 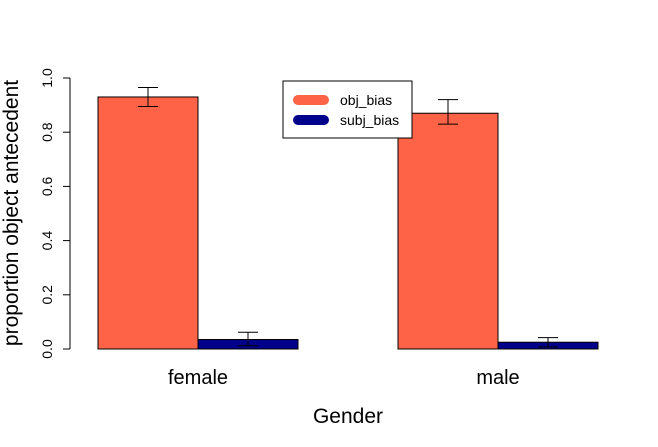 What do you see at coordinates (148, 223) in the screenshot?
I see `bar-obj_bias-female` at bounding box center [148, 223].